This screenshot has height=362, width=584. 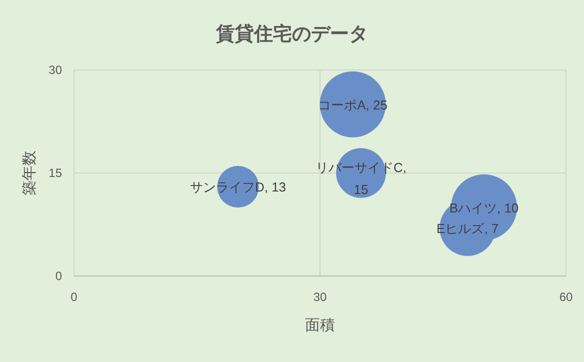 What do you see at coordinates (320, 297) in the screenshot?
I see `x-tick-label: 30` at bounding box center [320, 297].